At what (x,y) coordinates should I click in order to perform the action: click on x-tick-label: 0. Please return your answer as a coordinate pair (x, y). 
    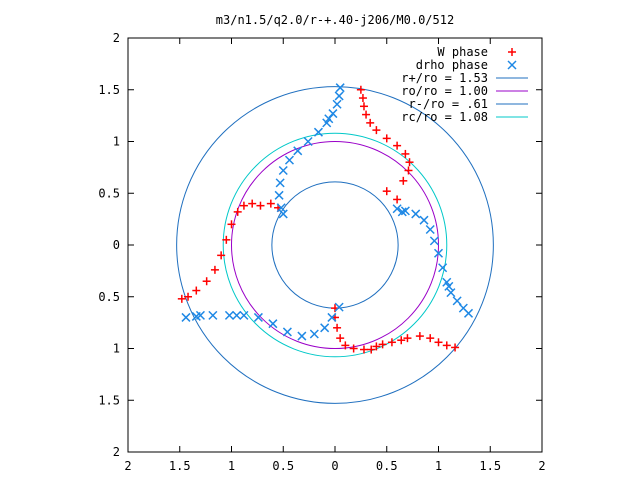
    Looking at the image, I should click on (334, 466).